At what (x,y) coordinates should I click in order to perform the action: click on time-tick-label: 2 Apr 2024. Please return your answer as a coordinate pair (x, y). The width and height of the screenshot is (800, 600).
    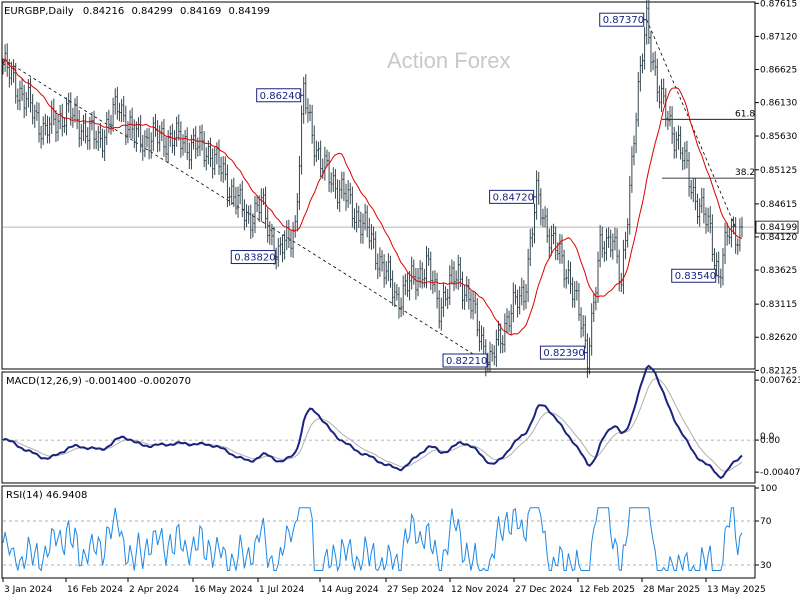
    Looking at the image, I should click on (154, 590).